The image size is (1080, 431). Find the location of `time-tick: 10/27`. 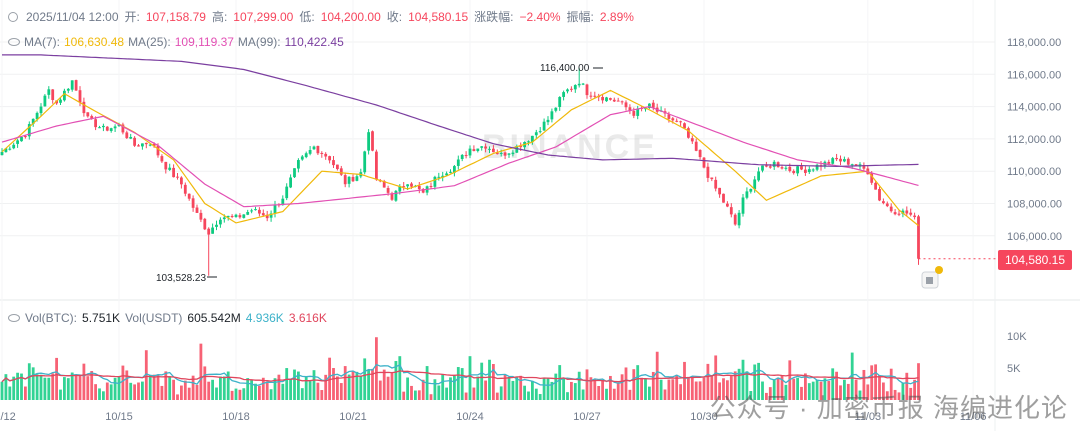

time-tick: 10/27 is located at coordinates (587, 417).